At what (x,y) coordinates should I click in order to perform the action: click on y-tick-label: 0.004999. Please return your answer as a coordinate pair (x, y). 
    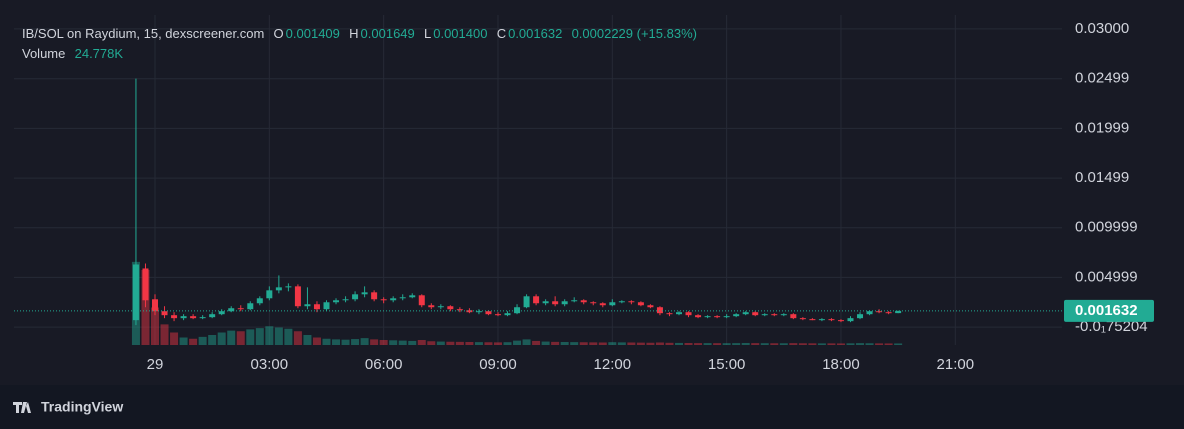
    Looking at the image, I should click on (1106, 276).